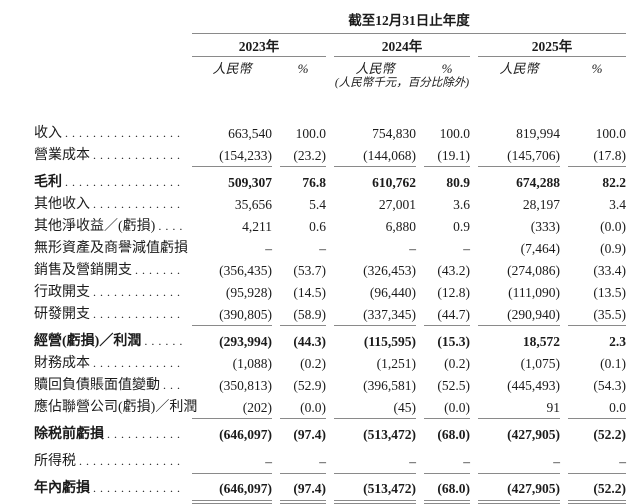  Describe the element at coordinates (330, 226) in the screenshot. I see `table-row: 其他淨收益／(虧損) 4,211 0.6 6,880 0.9 (333) (0.0)` at that location.